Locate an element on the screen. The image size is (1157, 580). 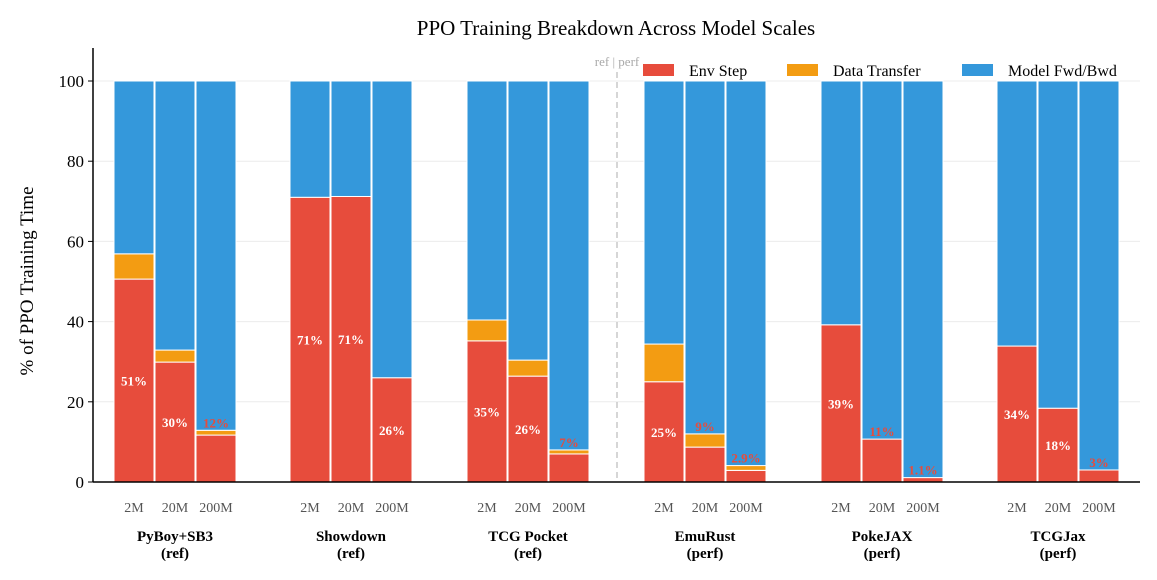
y-tick-label: 100 is located at coordinates (72, 81).